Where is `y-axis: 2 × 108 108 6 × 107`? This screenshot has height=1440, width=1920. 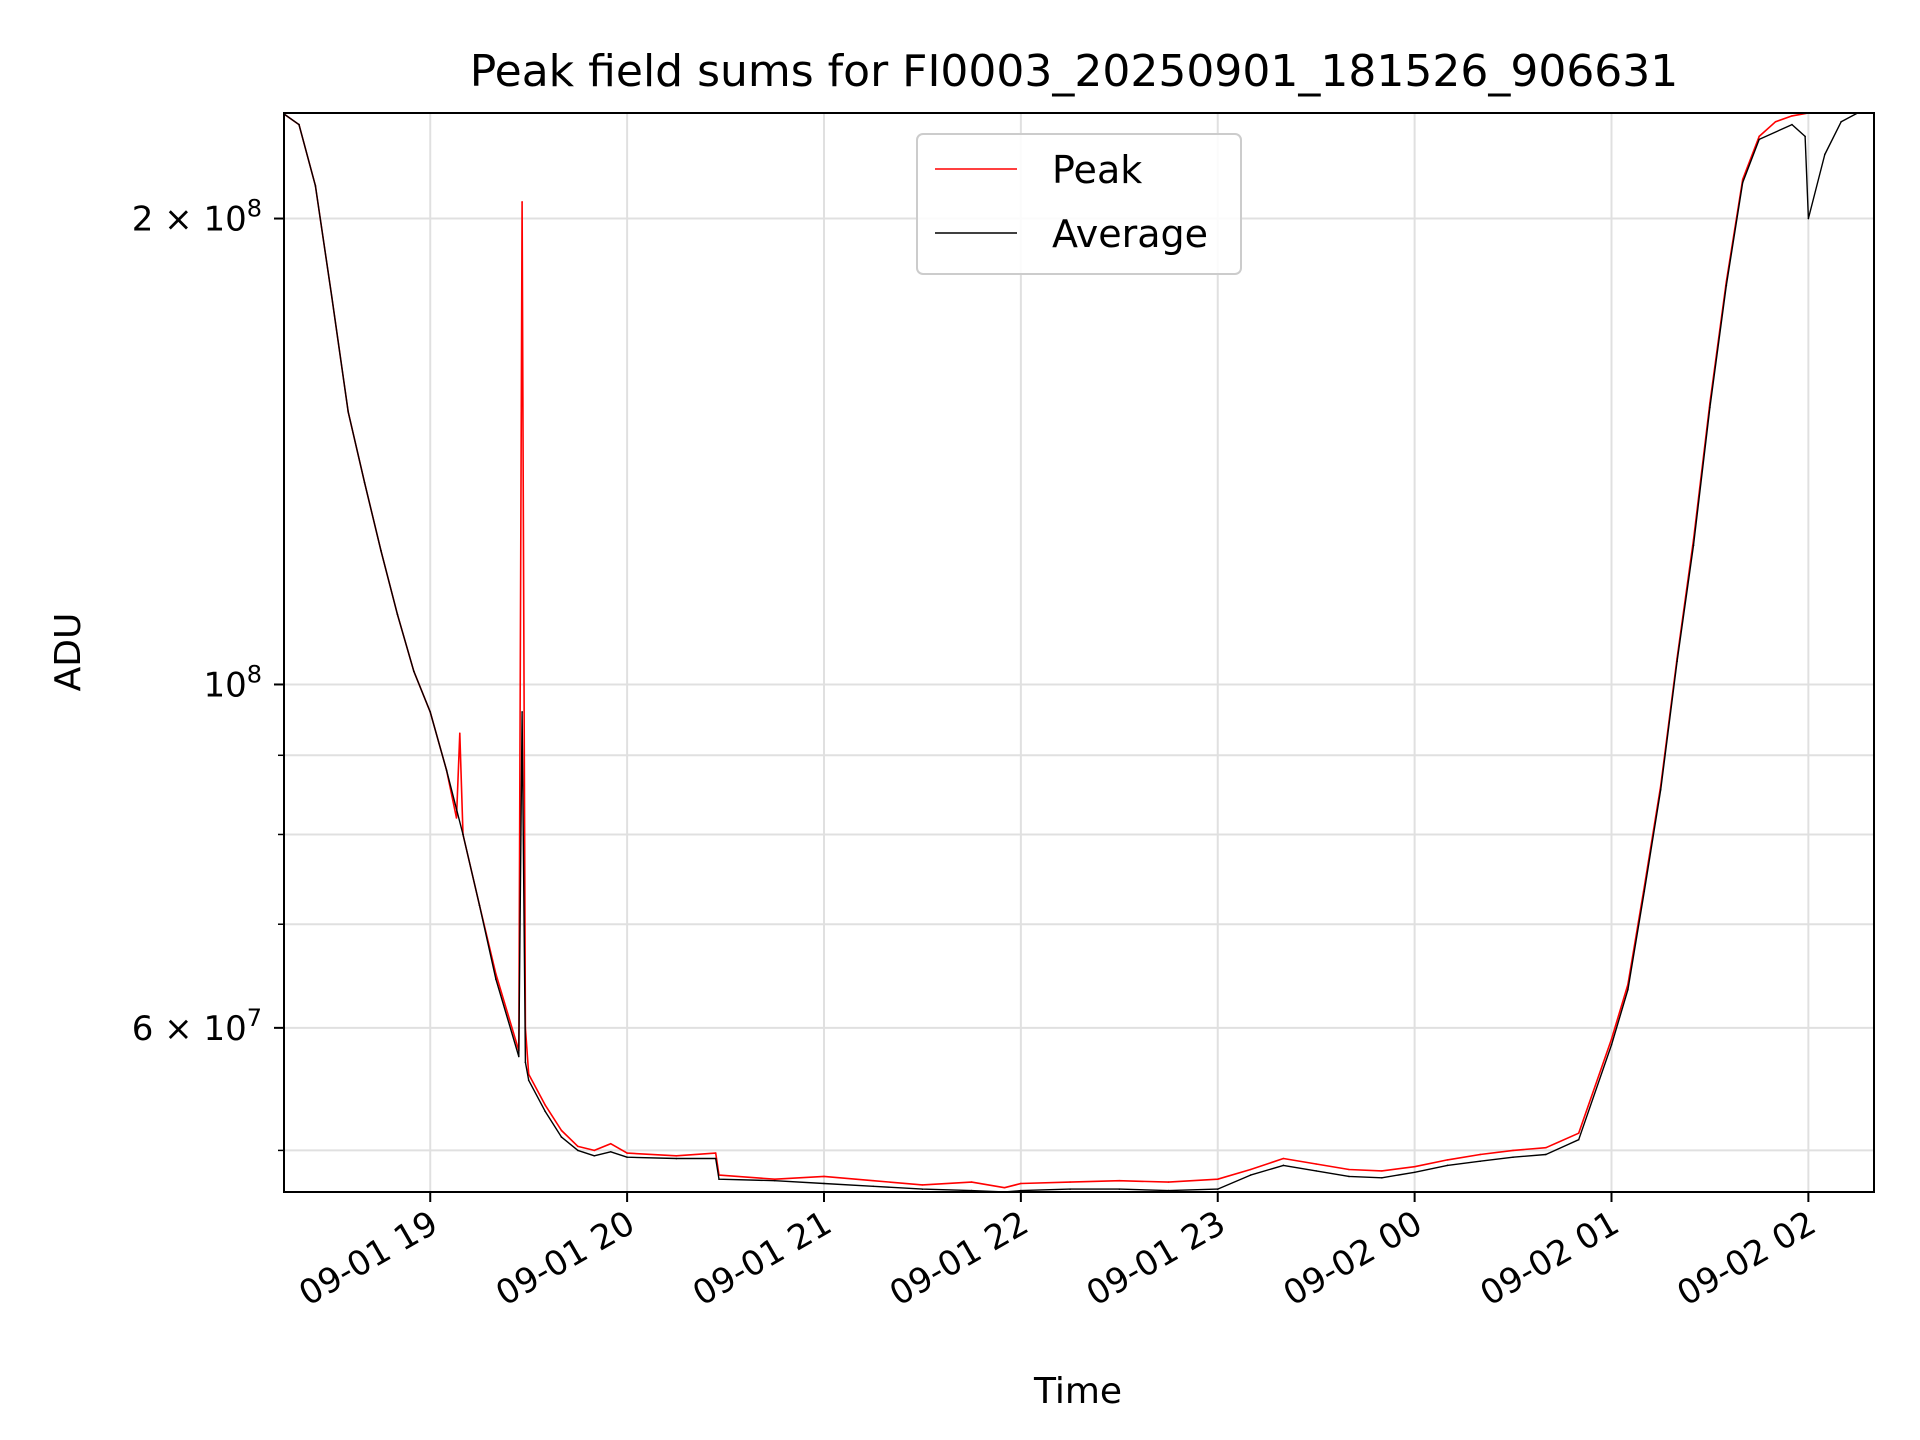
y-axis: 2 × 108 108 6 × 107 is located at coordinates (208, 673).